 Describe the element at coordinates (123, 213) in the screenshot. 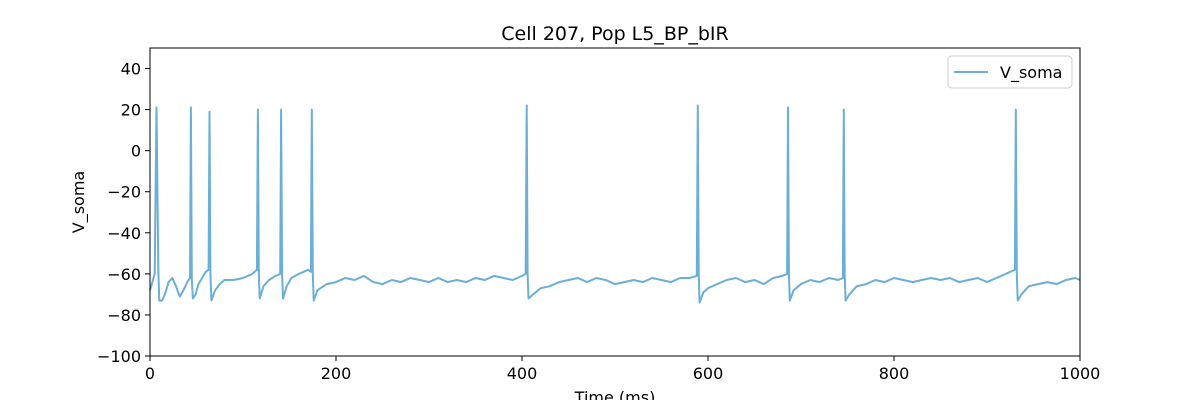

I see `y-axis: −100 −80 −60 −40 −20 0 20 40` at that location.